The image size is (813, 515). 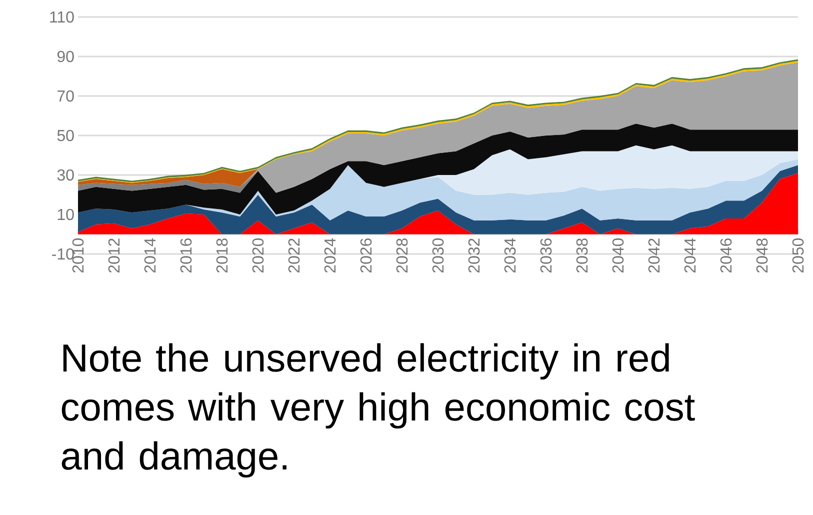 I want to click on y-tick-label: -10, so click(x=63, y=254).